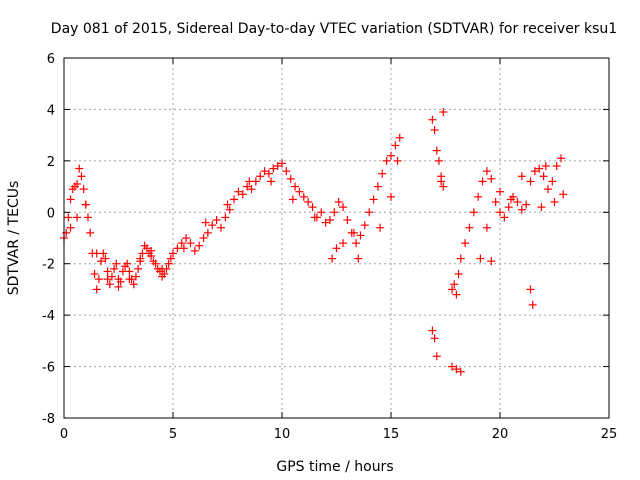 The image size is (640, 480). I want to click on x-tick-label: 5, so click(173, 434).